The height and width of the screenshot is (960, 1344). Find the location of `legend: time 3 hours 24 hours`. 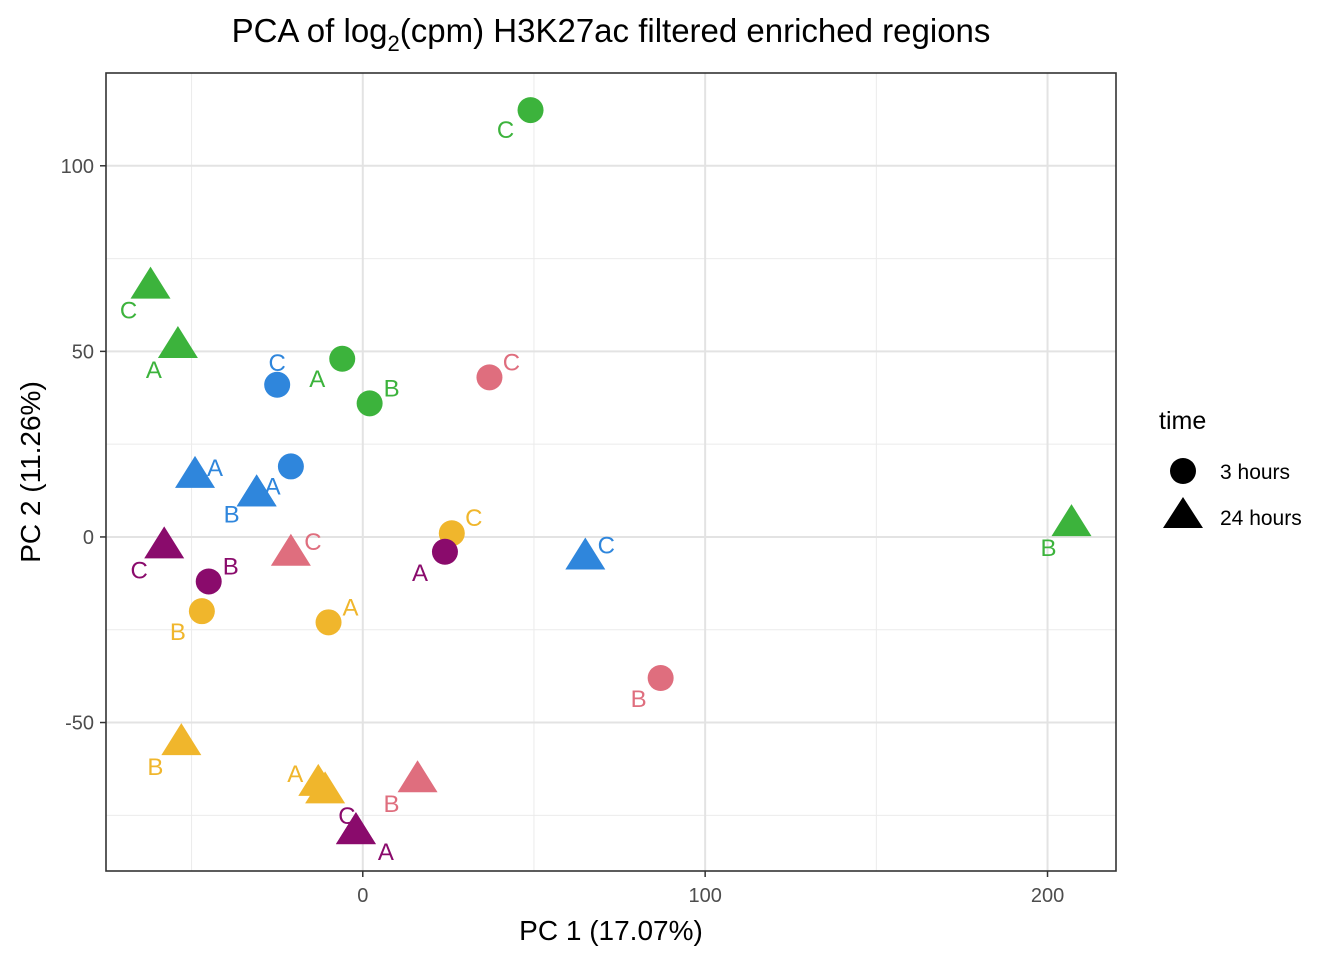

legend: time 3 hours 24 hours is located at coordinates (1230, 468).